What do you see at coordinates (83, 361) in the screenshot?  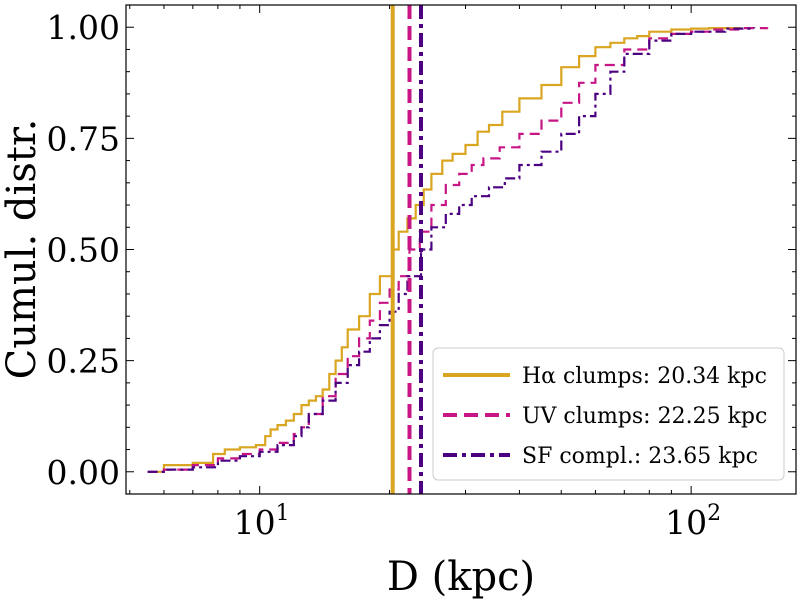 I see `y-tick-label: 0.25` at bounding box center [83, 361].